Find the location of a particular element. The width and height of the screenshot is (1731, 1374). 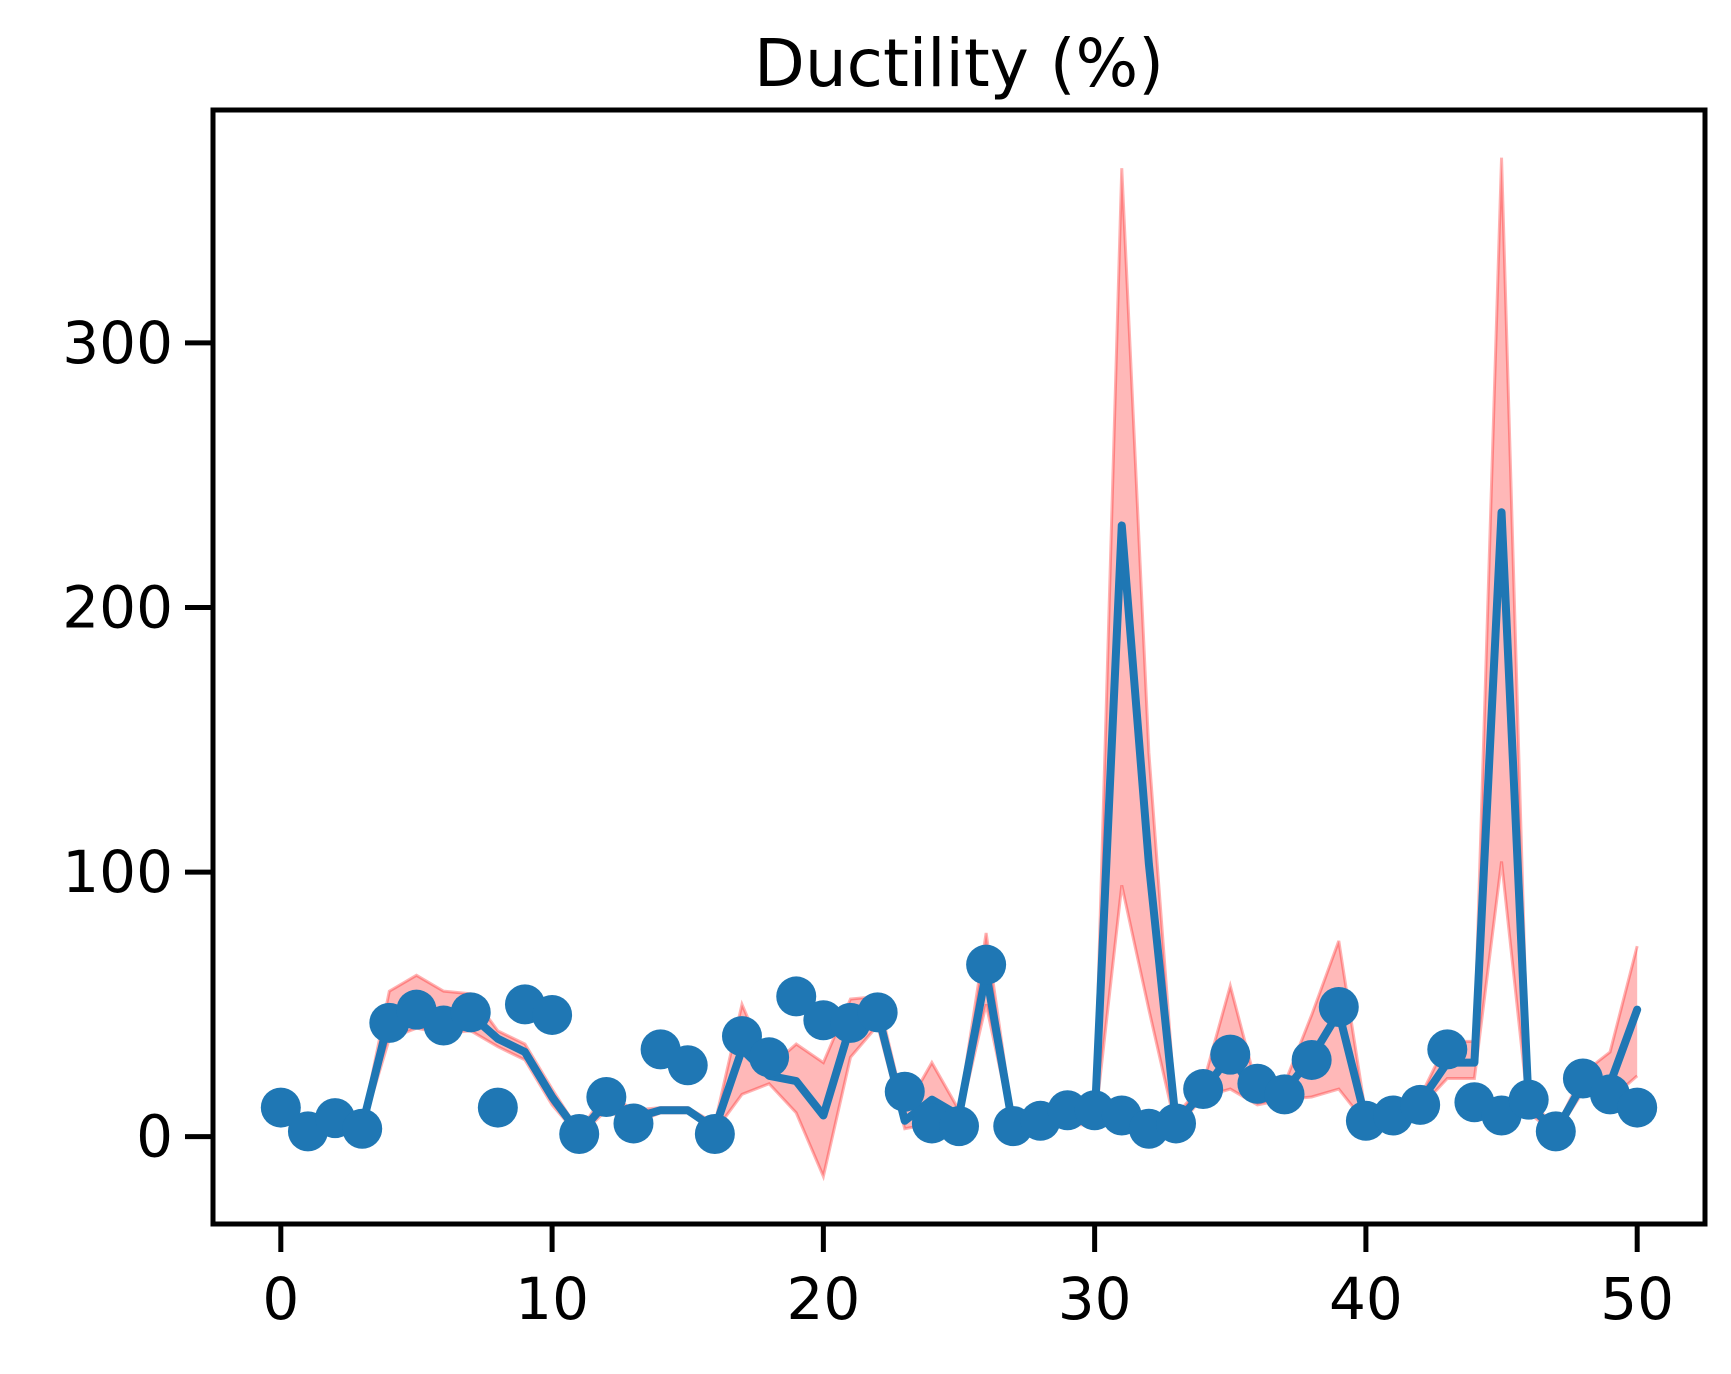

x-tick-label: 0 is located at coordinates (280, 1299).